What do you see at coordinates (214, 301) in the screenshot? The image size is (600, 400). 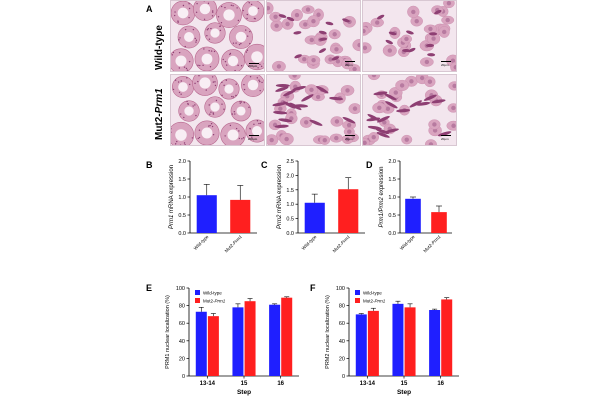 I see `legend-label: Mut2-Prm1` at bounding box center [214, 301].